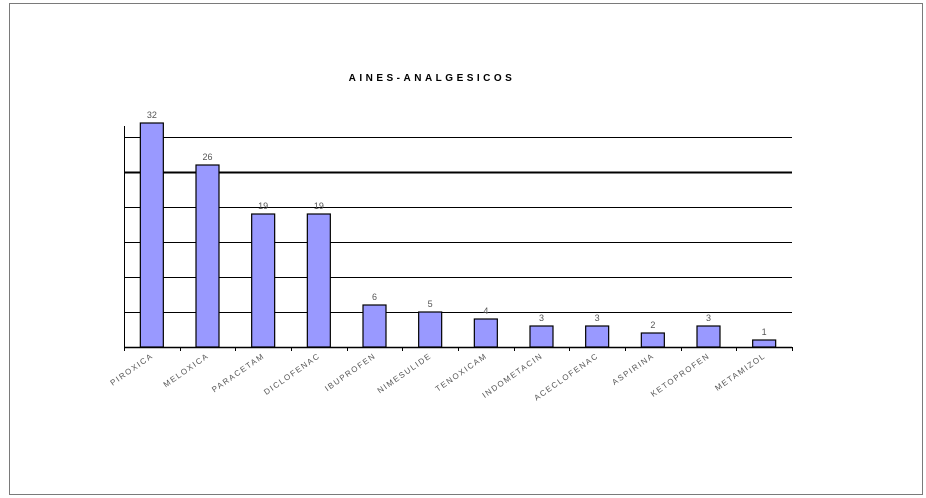 Image resolution: width=926 pixels, height=498 pixels. I want to click on data-label-8: 3, so click(541, 318).